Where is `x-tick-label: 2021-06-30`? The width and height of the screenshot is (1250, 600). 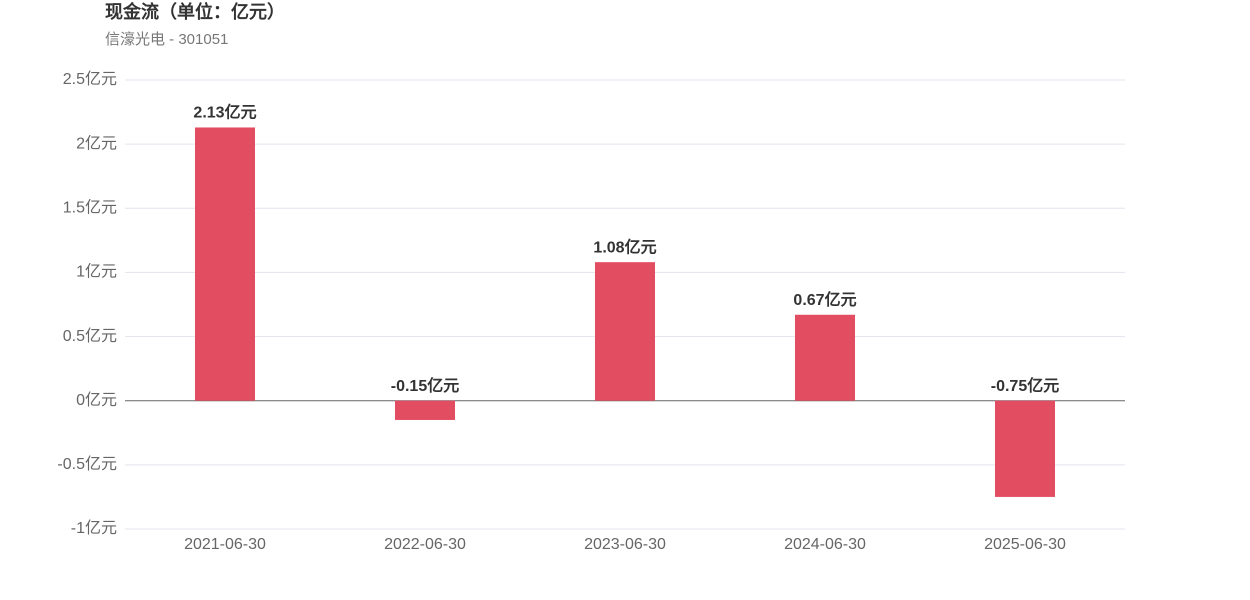
x-tick-label: 2021-06-30 is located at coordinates (225, 544).